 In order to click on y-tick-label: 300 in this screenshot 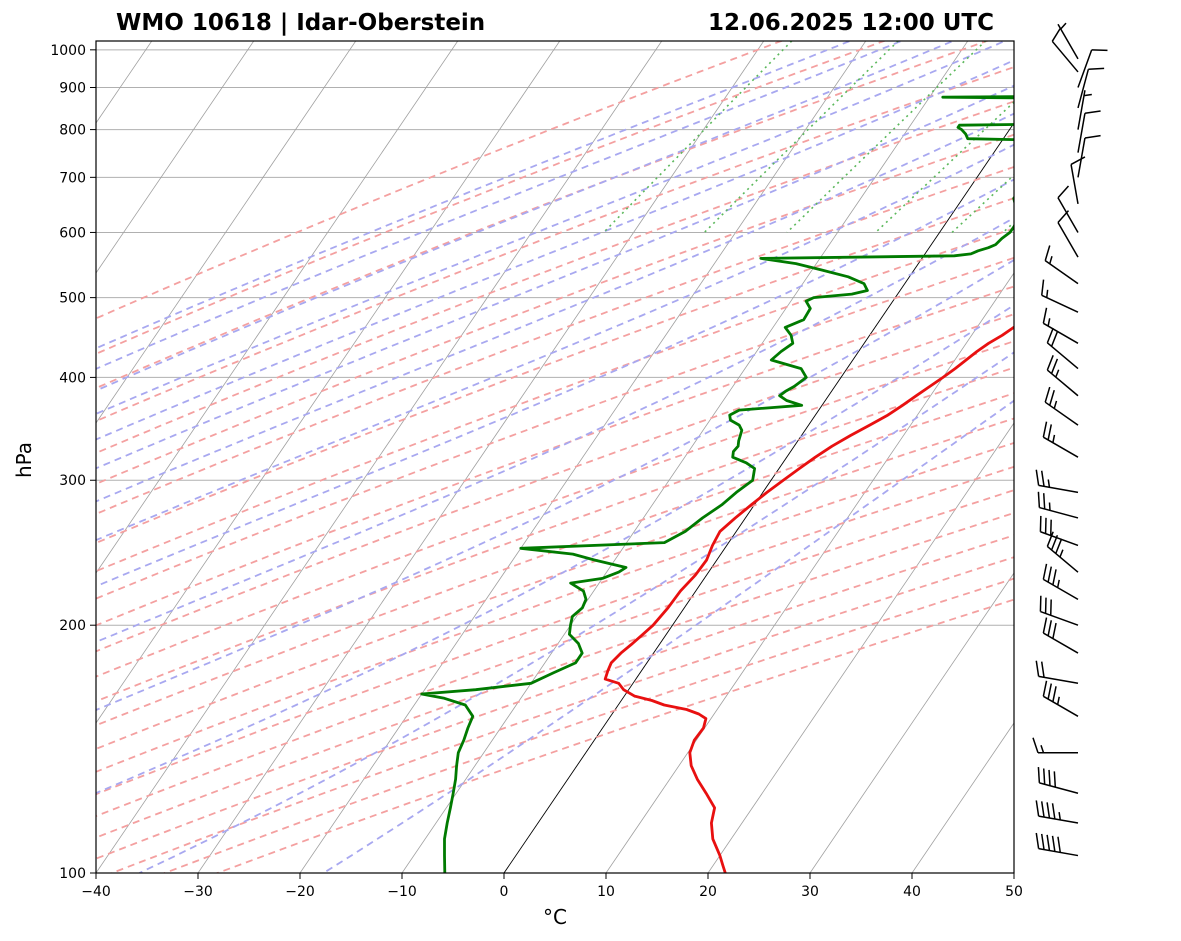, I will do `click(72, 481)`.